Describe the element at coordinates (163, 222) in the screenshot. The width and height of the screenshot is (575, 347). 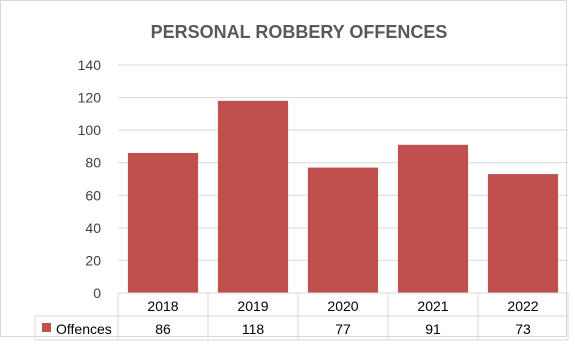
I see `bar-2018` at that location.